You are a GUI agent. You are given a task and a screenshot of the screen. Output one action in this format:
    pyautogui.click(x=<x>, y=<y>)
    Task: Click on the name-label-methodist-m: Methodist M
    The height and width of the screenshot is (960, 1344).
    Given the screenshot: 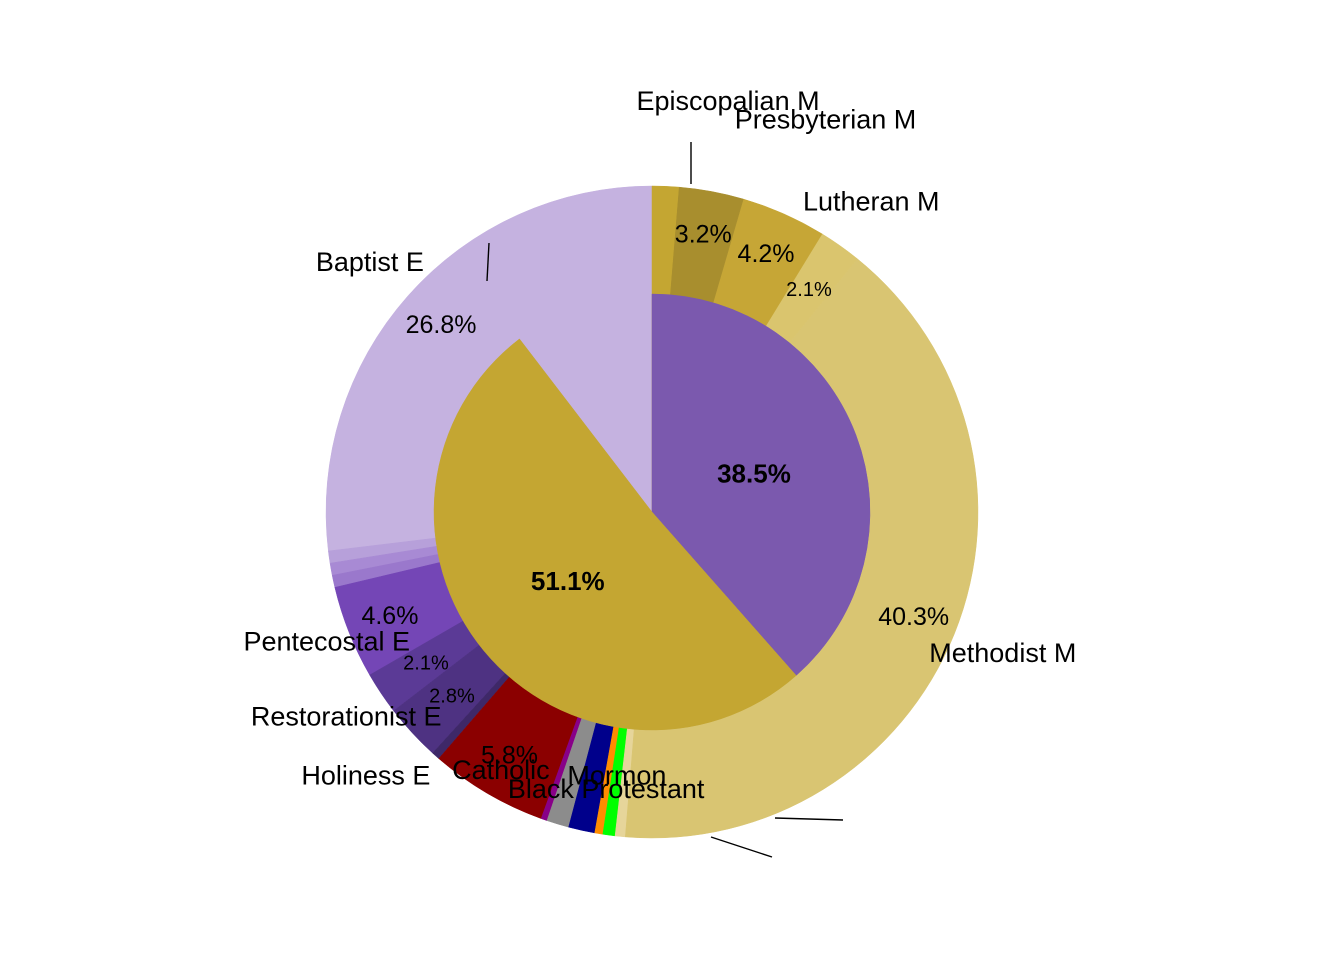 What is the action you would take?
    pyautogui.click(x=1002, y=653)
    